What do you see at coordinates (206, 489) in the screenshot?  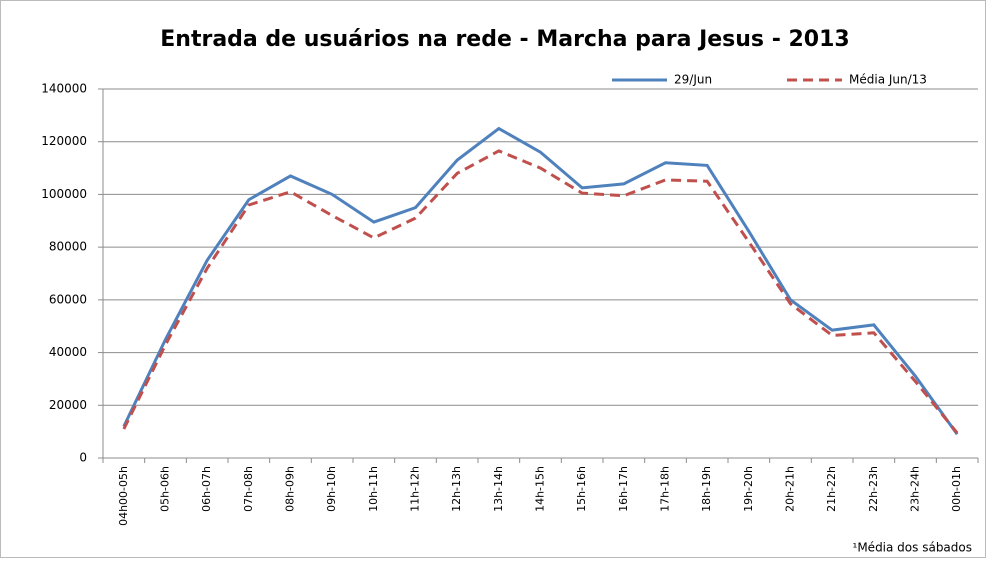 I see `x-tick-label: 06h-07h` at bounding box center [206, 489].